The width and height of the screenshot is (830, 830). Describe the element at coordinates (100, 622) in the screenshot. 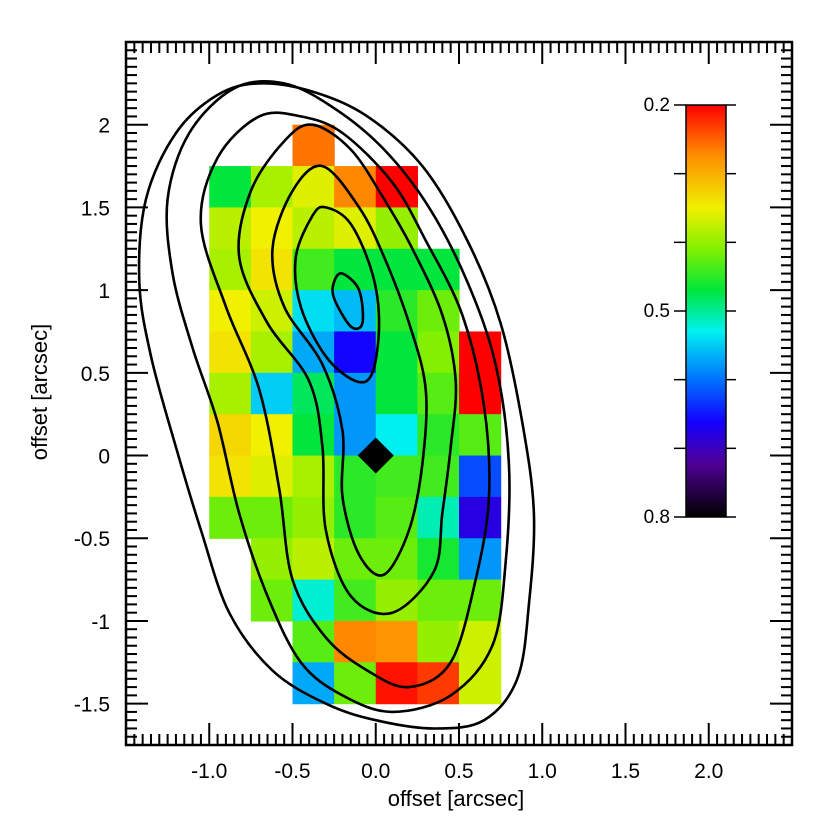

I see `y-tick-label: -1` at that location.